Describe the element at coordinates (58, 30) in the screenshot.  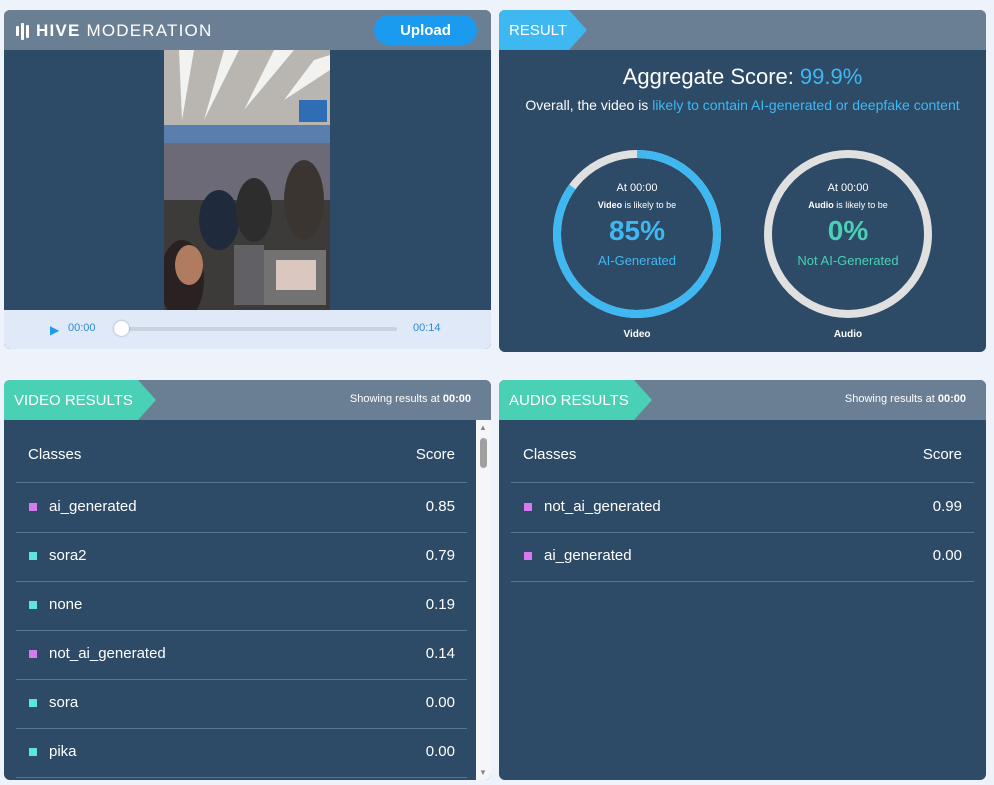
I see `brand-name-bold: HIVE` at that location.